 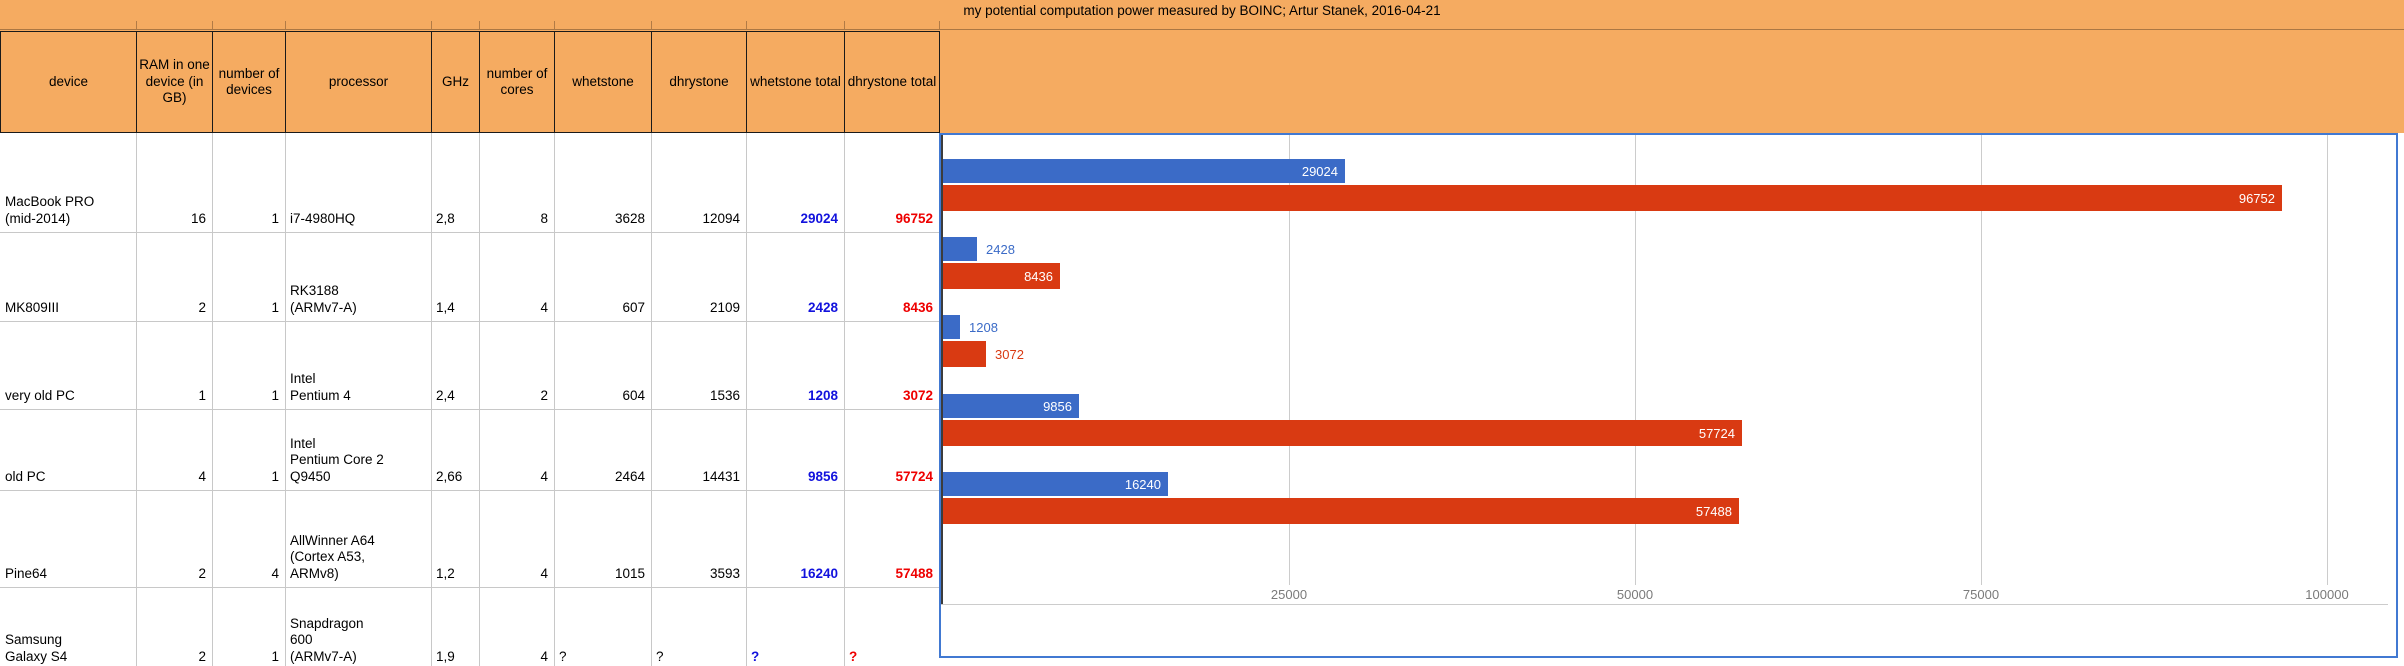 What do you see at coordinates (455, 82) in the screenshot?
I see `column-header-ghz: GHz` at bounding box center [455, 82].